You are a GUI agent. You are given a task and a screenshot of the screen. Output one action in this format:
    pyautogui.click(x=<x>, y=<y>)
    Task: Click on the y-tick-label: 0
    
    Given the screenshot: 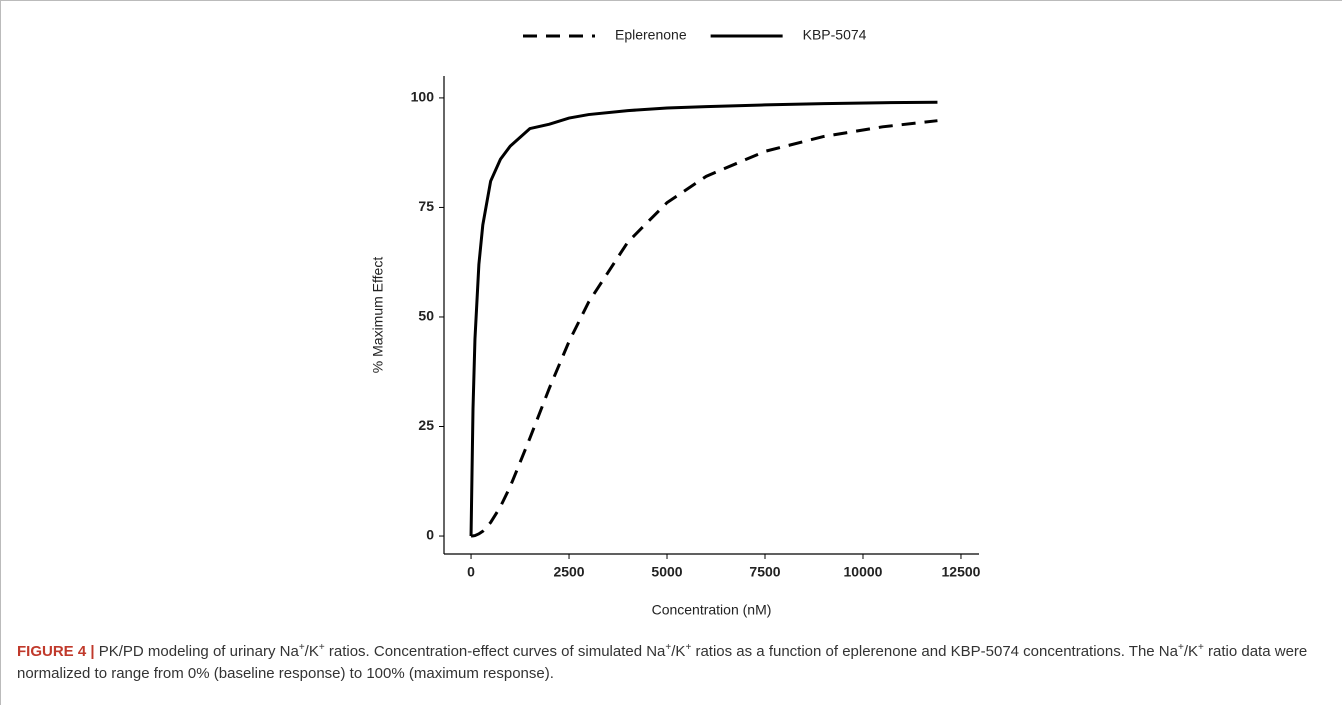 What is the action you would take?
    pyautogui.click(x=430, y=535)
    